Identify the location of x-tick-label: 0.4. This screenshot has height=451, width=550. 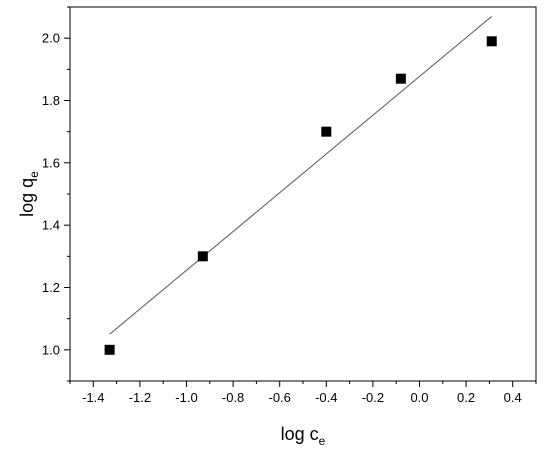
(513, 397).